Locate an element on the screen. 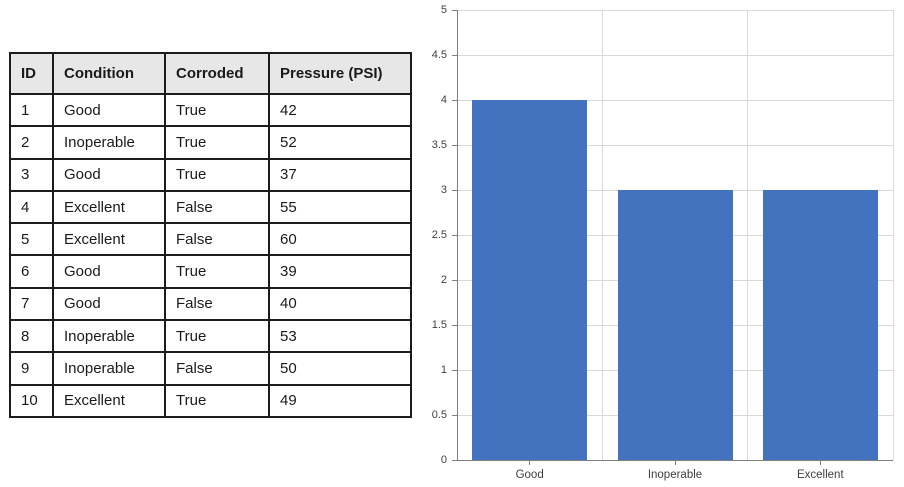 This screenshot has width=904, height=487. table-cell: 40 is located at coordinates (340, 304).